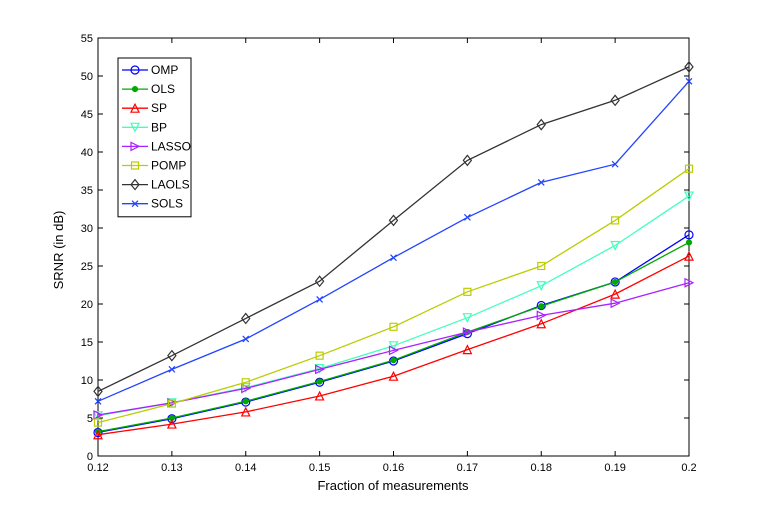 The height and width of the screenshot is (512, 761). What do you see at coordinates (87, 381) in the screenshot?
I see `y-tick-label: 10` at bounding box center [87, 381].